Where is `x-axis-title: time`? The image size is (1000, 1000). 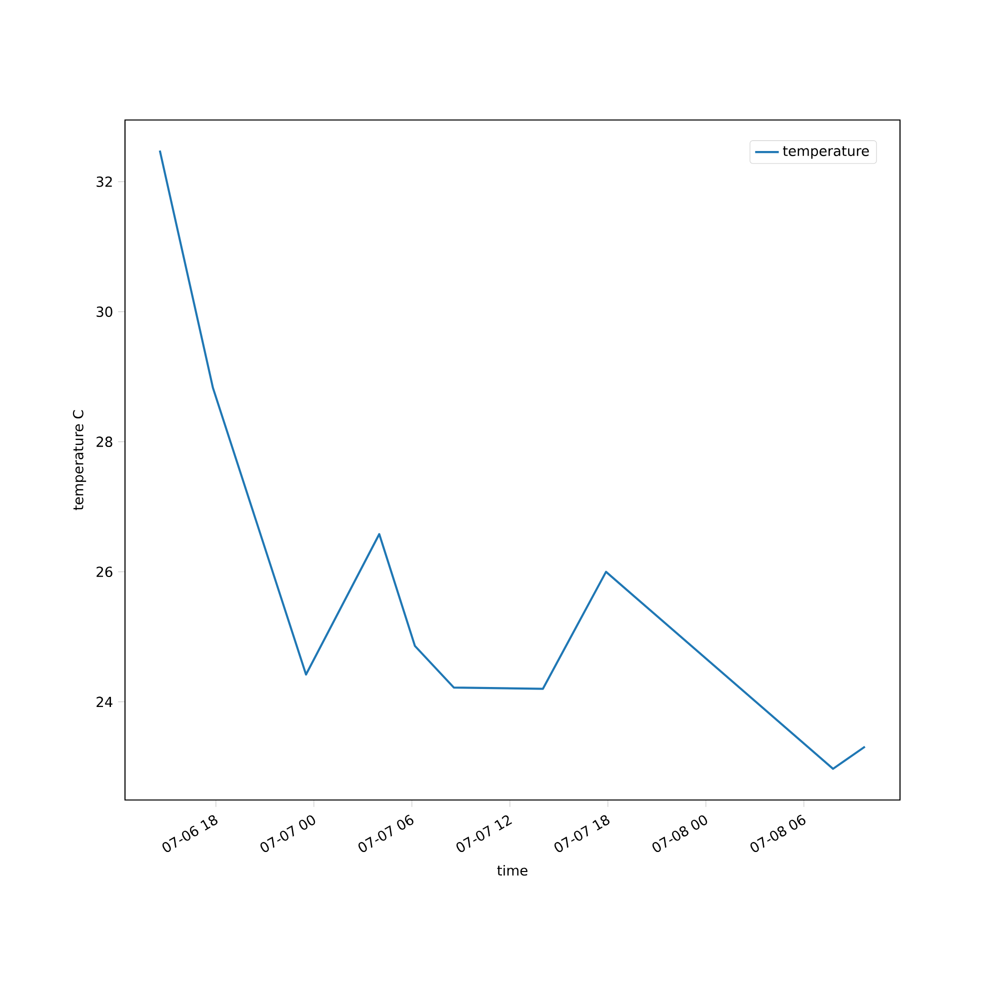
x-axis-title: time is located at coordinates (512, 870).